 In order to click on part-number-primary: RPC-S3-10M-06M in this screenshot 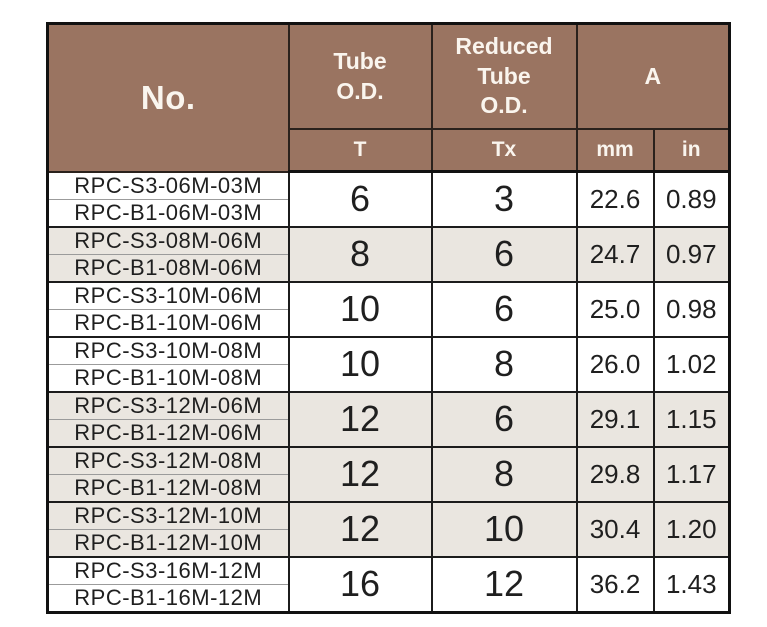, I will do `click(168, 294)`.